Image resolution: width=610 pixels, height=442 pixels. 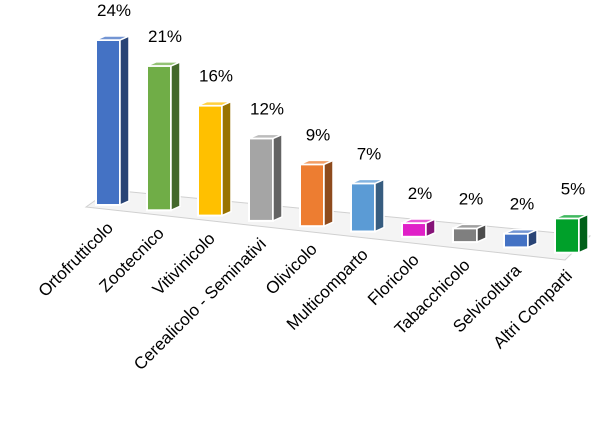 I want to click on value-label-0: 24%, so click(x=114, y=10).